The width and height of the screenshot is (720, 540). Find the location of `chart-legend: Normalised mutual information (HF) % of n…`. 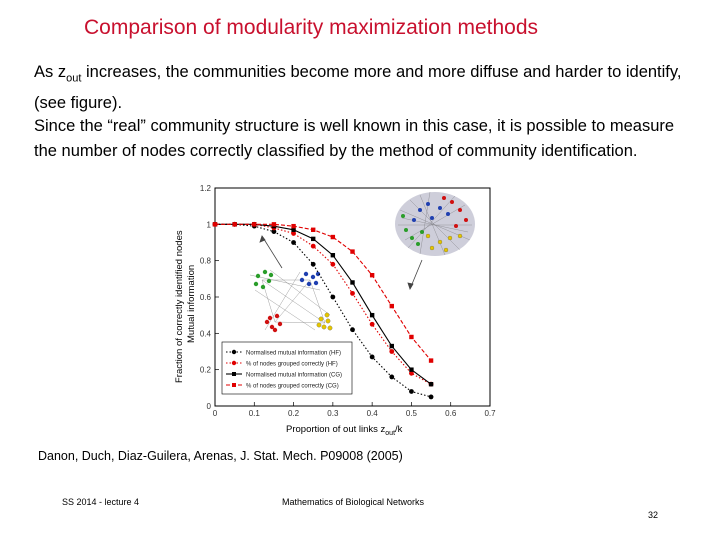

chart-legend: Normalised mutual information (HF) % of n… is located at coordinates (287, 368).